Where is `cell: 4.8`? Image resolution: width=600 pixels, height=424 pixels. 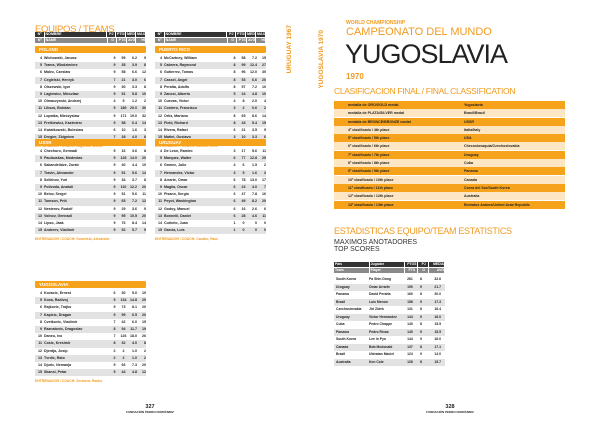 cell: 4.8 is located at coordinates (134, 372).